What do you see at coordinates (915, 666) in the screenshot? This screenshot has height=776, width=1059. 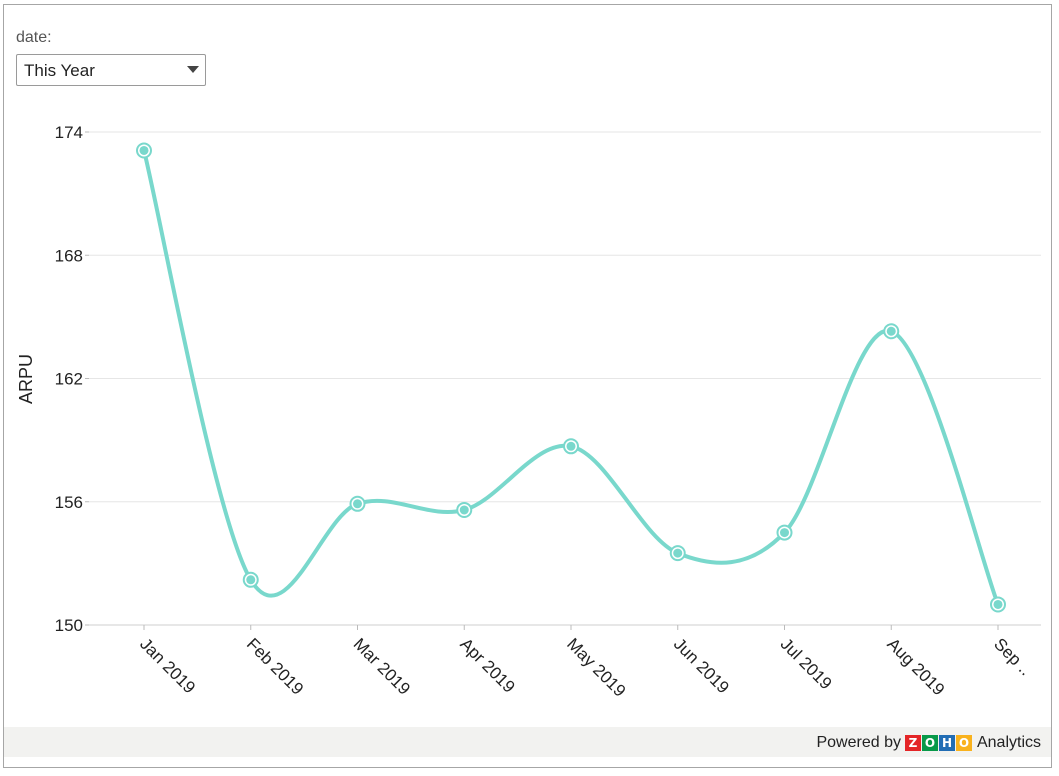 I see `x-tick-label: Aug 2019` at bounding box center [915, 666].